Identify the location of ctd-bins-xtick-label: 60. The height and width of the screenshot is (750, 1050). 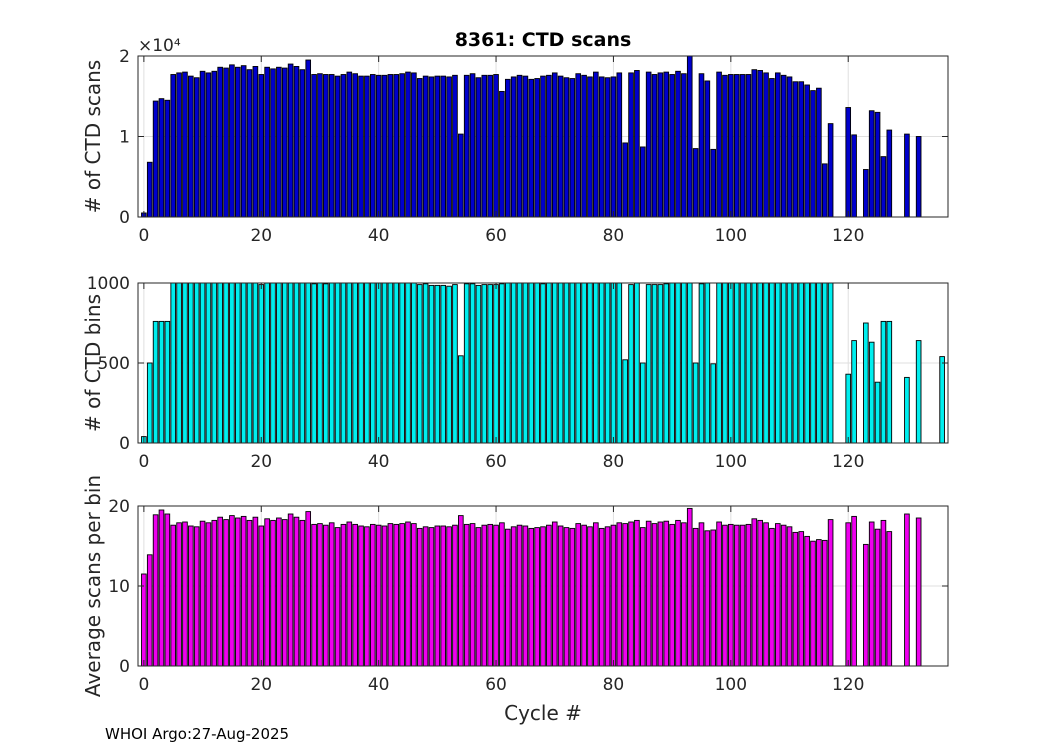
(496, 462).